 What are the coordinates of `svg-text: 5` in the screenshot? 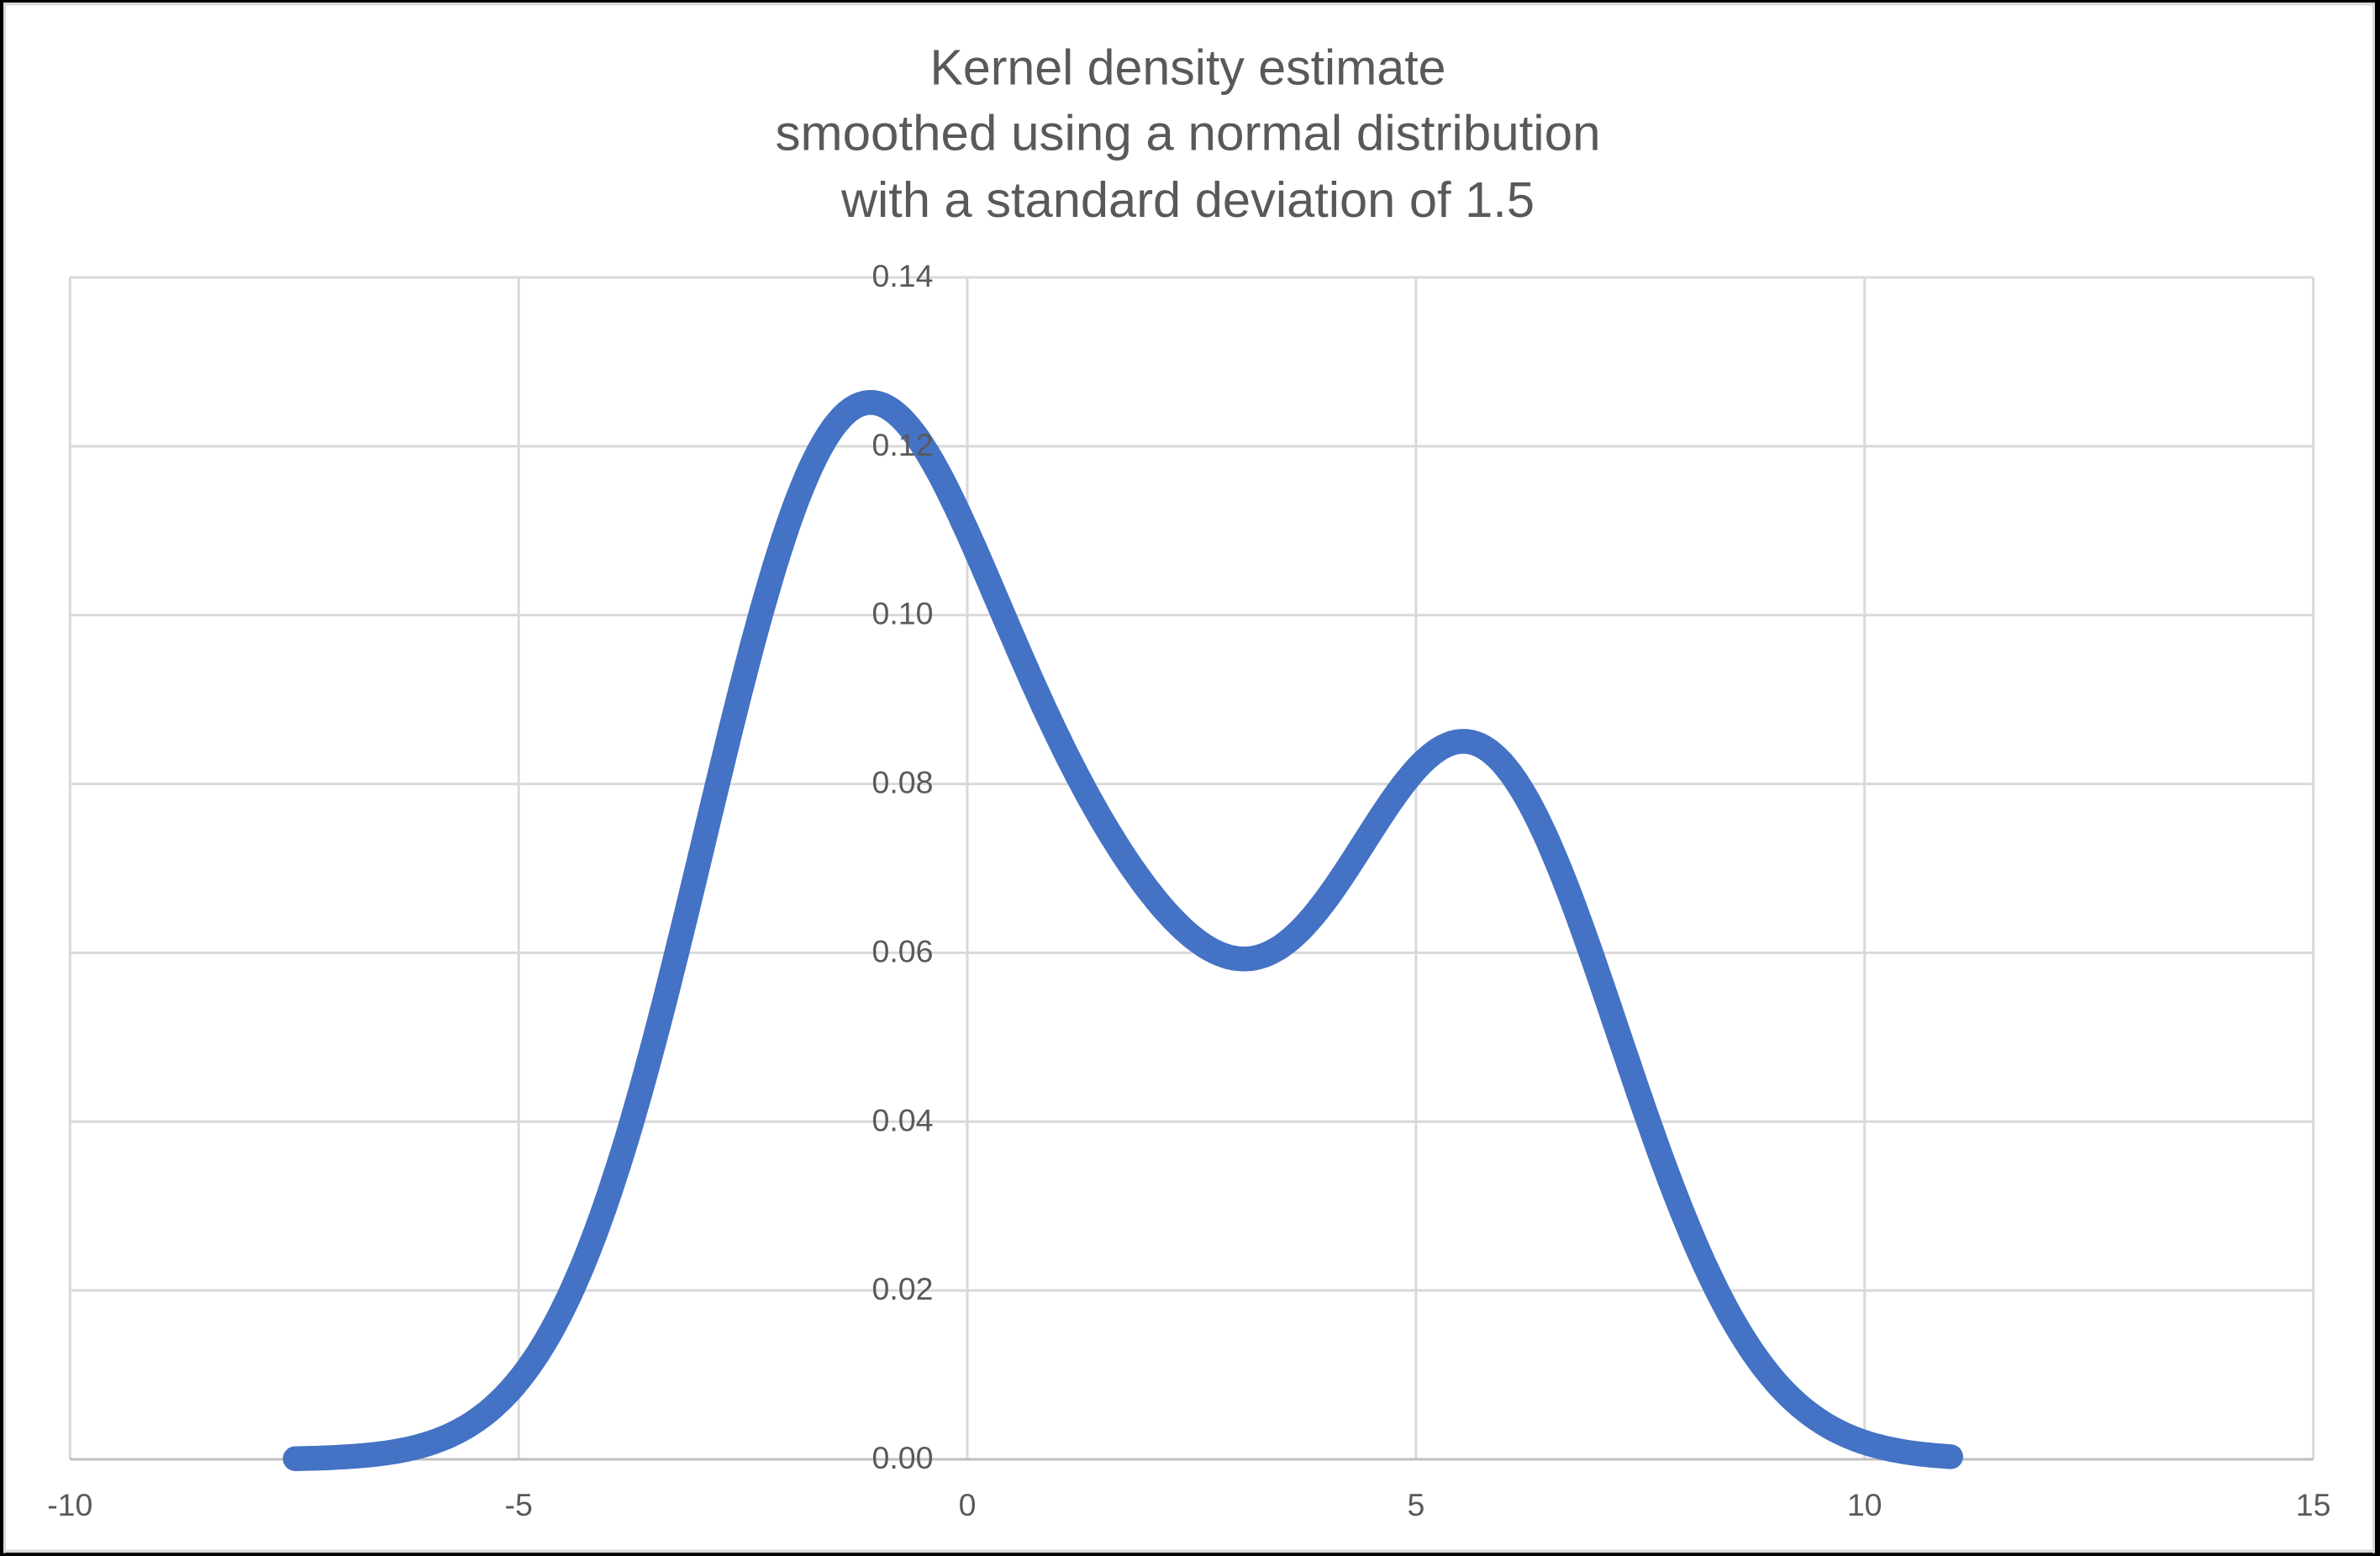 It's located at (1415, 1504).